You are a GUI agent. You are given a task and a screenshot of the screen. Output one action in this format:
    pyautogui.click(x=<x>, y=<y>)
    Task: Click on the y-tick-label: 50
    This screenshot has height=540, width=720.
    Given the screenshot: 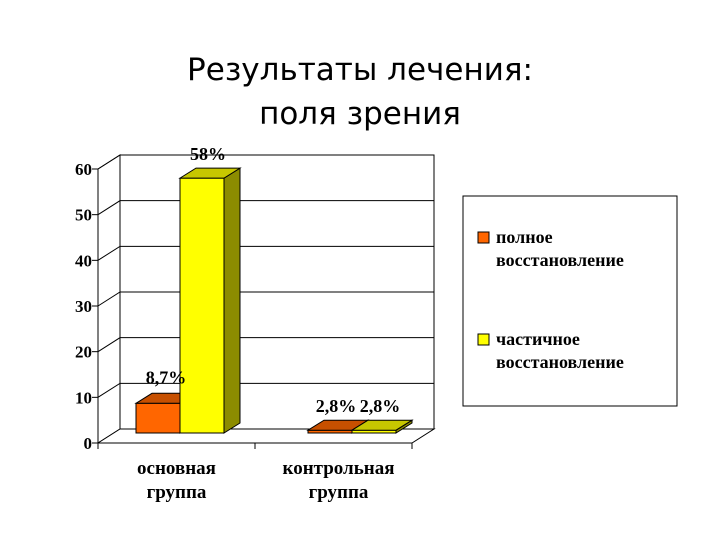 What is the action you would take?
    pyautogui.click(x=83, y=215)
    